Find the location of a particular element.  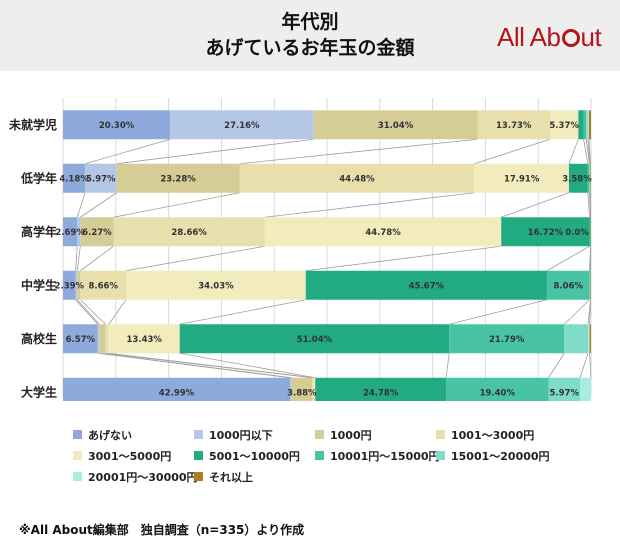

all-about-logo: All Ab ut is located at coordinates (549, 37).